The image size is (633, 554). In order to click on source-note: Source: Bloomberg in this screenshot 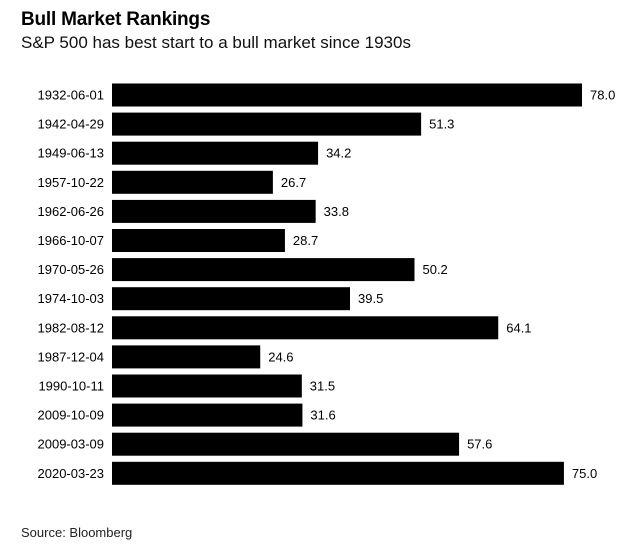, I will do `click(77, 532)`.